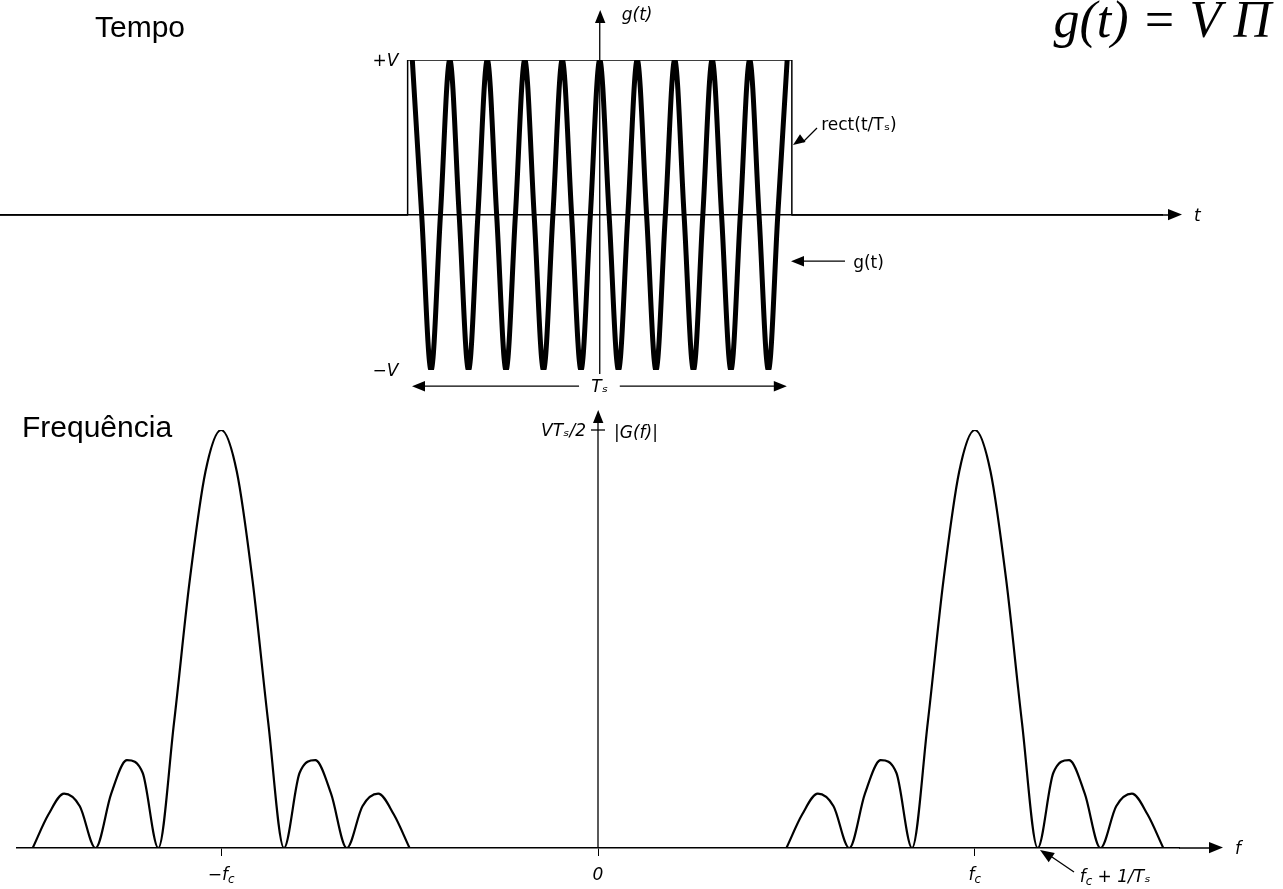  Describe the element at coordinates (859, 123) in the screenshot. I see `legend-label: rect(t/Tₛ)` at that location.